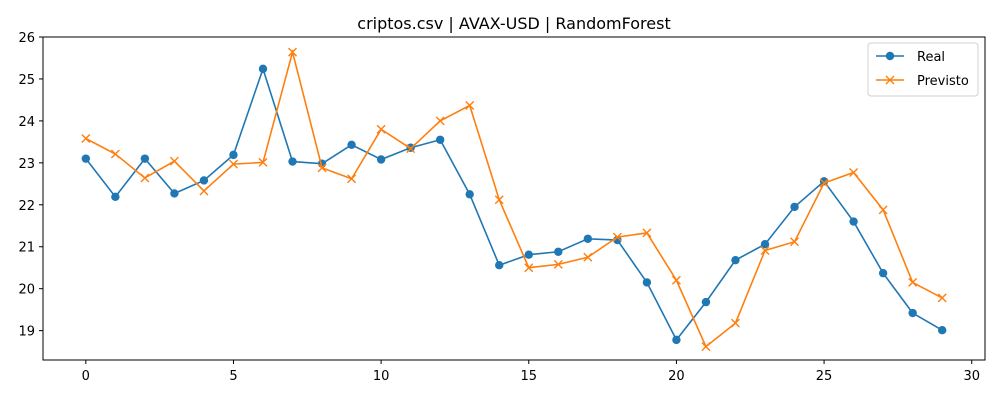 This screenshot has width=1000, height=400. What do you see at coordinates (233, 376) in the screenshot?
I see `x-tick-label: 5` at bounding box center [233, 376].